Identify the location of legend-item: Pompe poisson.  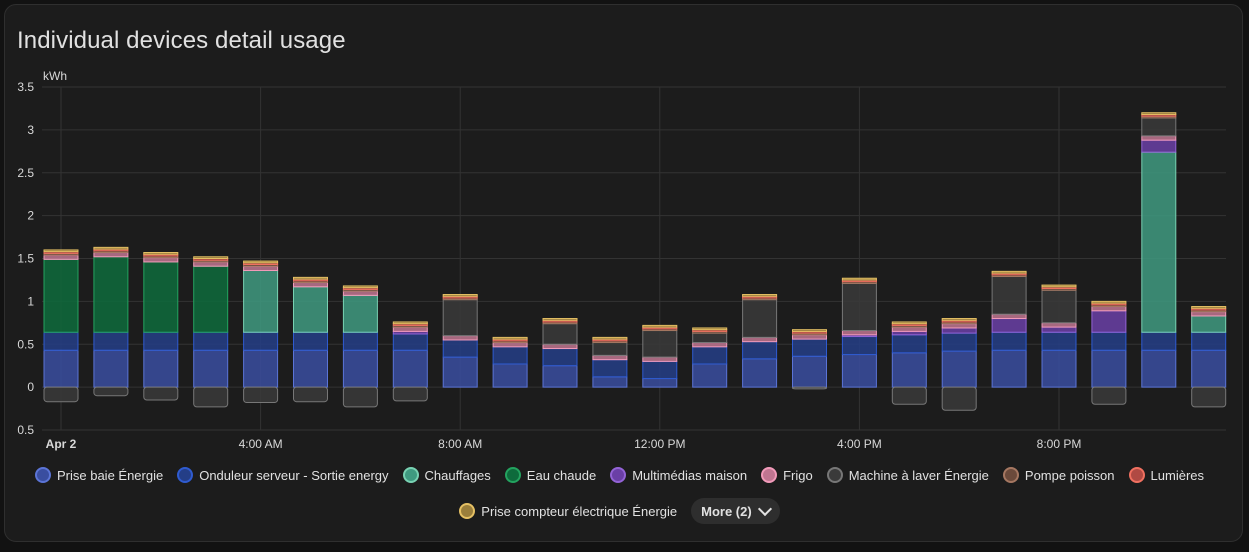
(1058, 475).